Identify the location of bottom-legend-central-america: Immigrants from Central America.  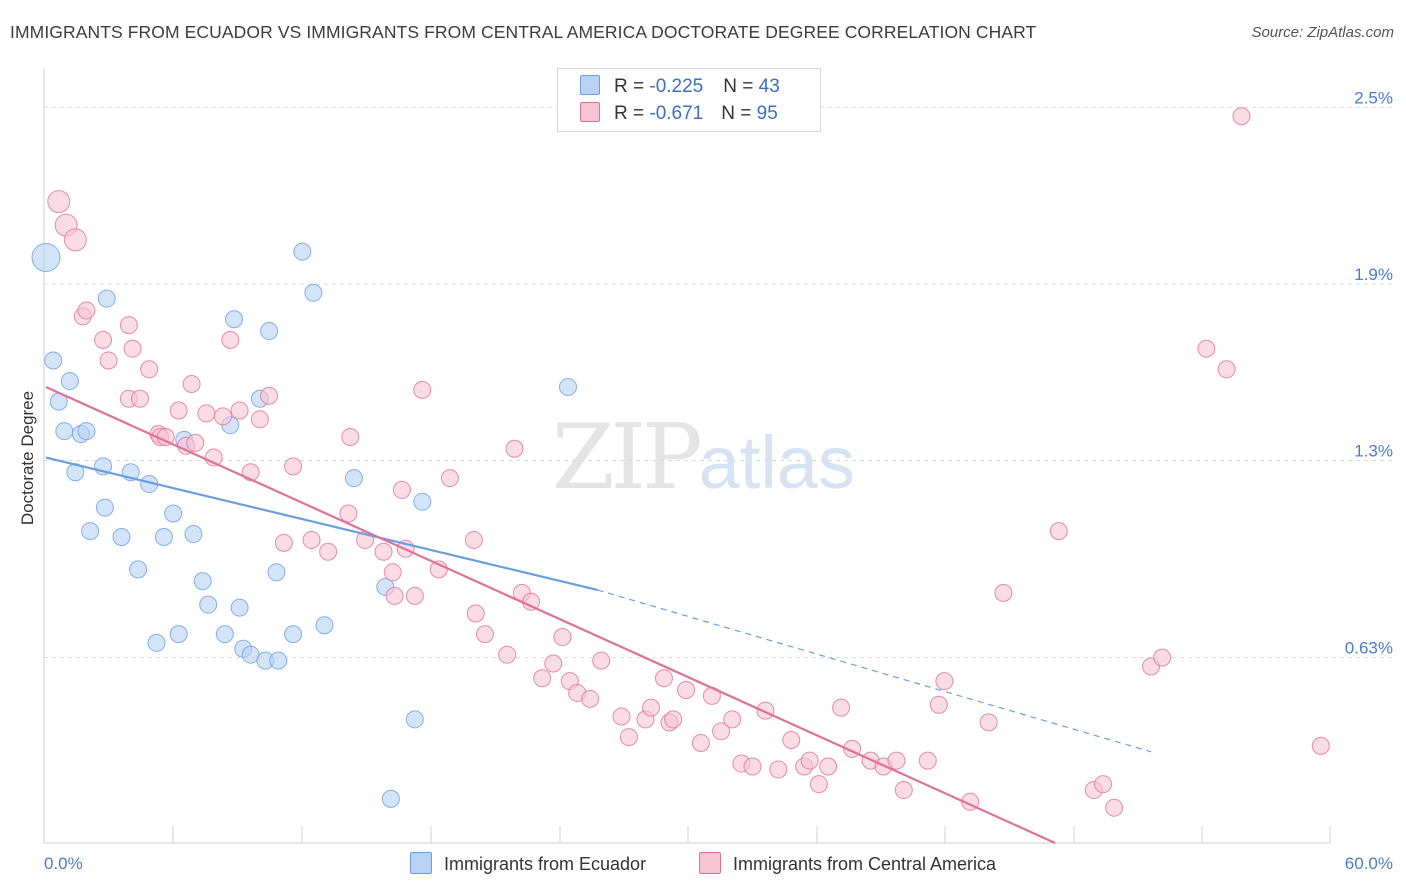
(847, 863).